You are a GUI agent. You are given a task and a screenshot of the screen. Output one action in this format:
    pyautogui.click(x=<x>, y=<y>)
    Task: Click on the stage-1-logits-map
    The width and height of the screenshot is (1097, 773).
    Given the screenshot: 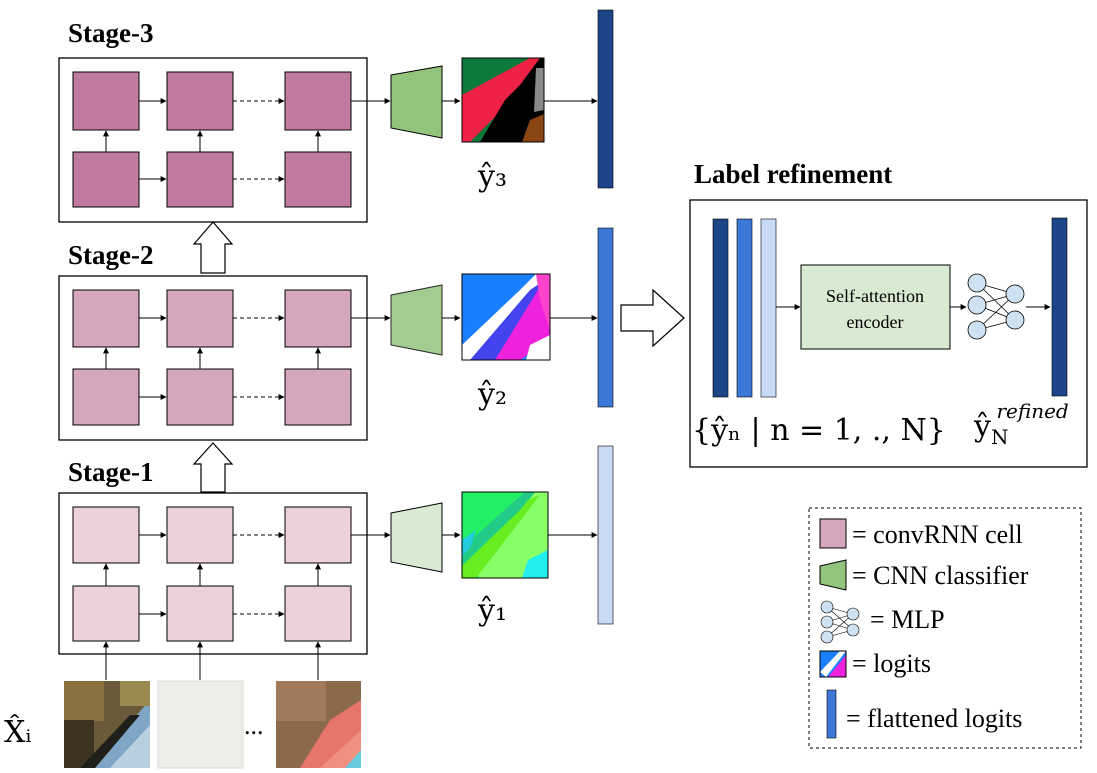 What is the action you would take?
    pyautogui.click(x=505, y=535)
    